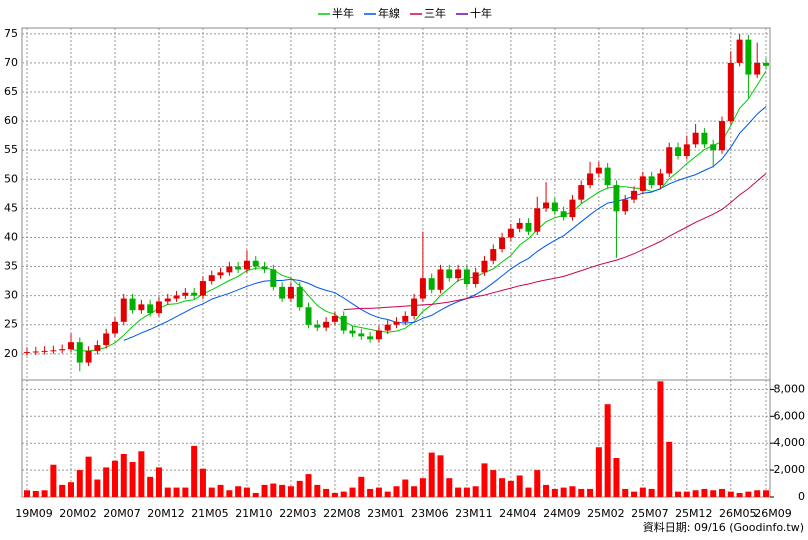 This screenshot has height=540, width=808. Describe the element at coordinates (122, 513) in the screenshot. I see `x-tick-label: 20M07` at that location.